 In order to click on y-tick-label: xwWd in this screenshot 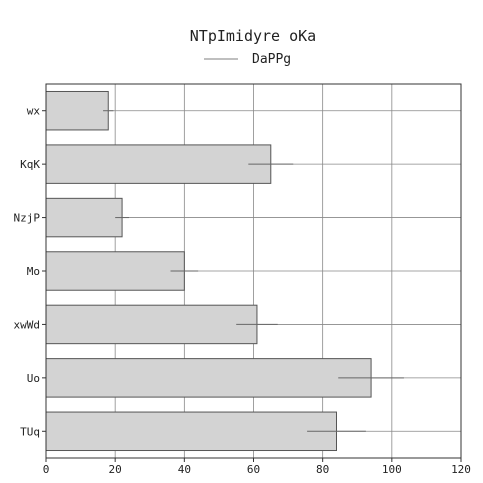, I will do `click(27, 324)`.